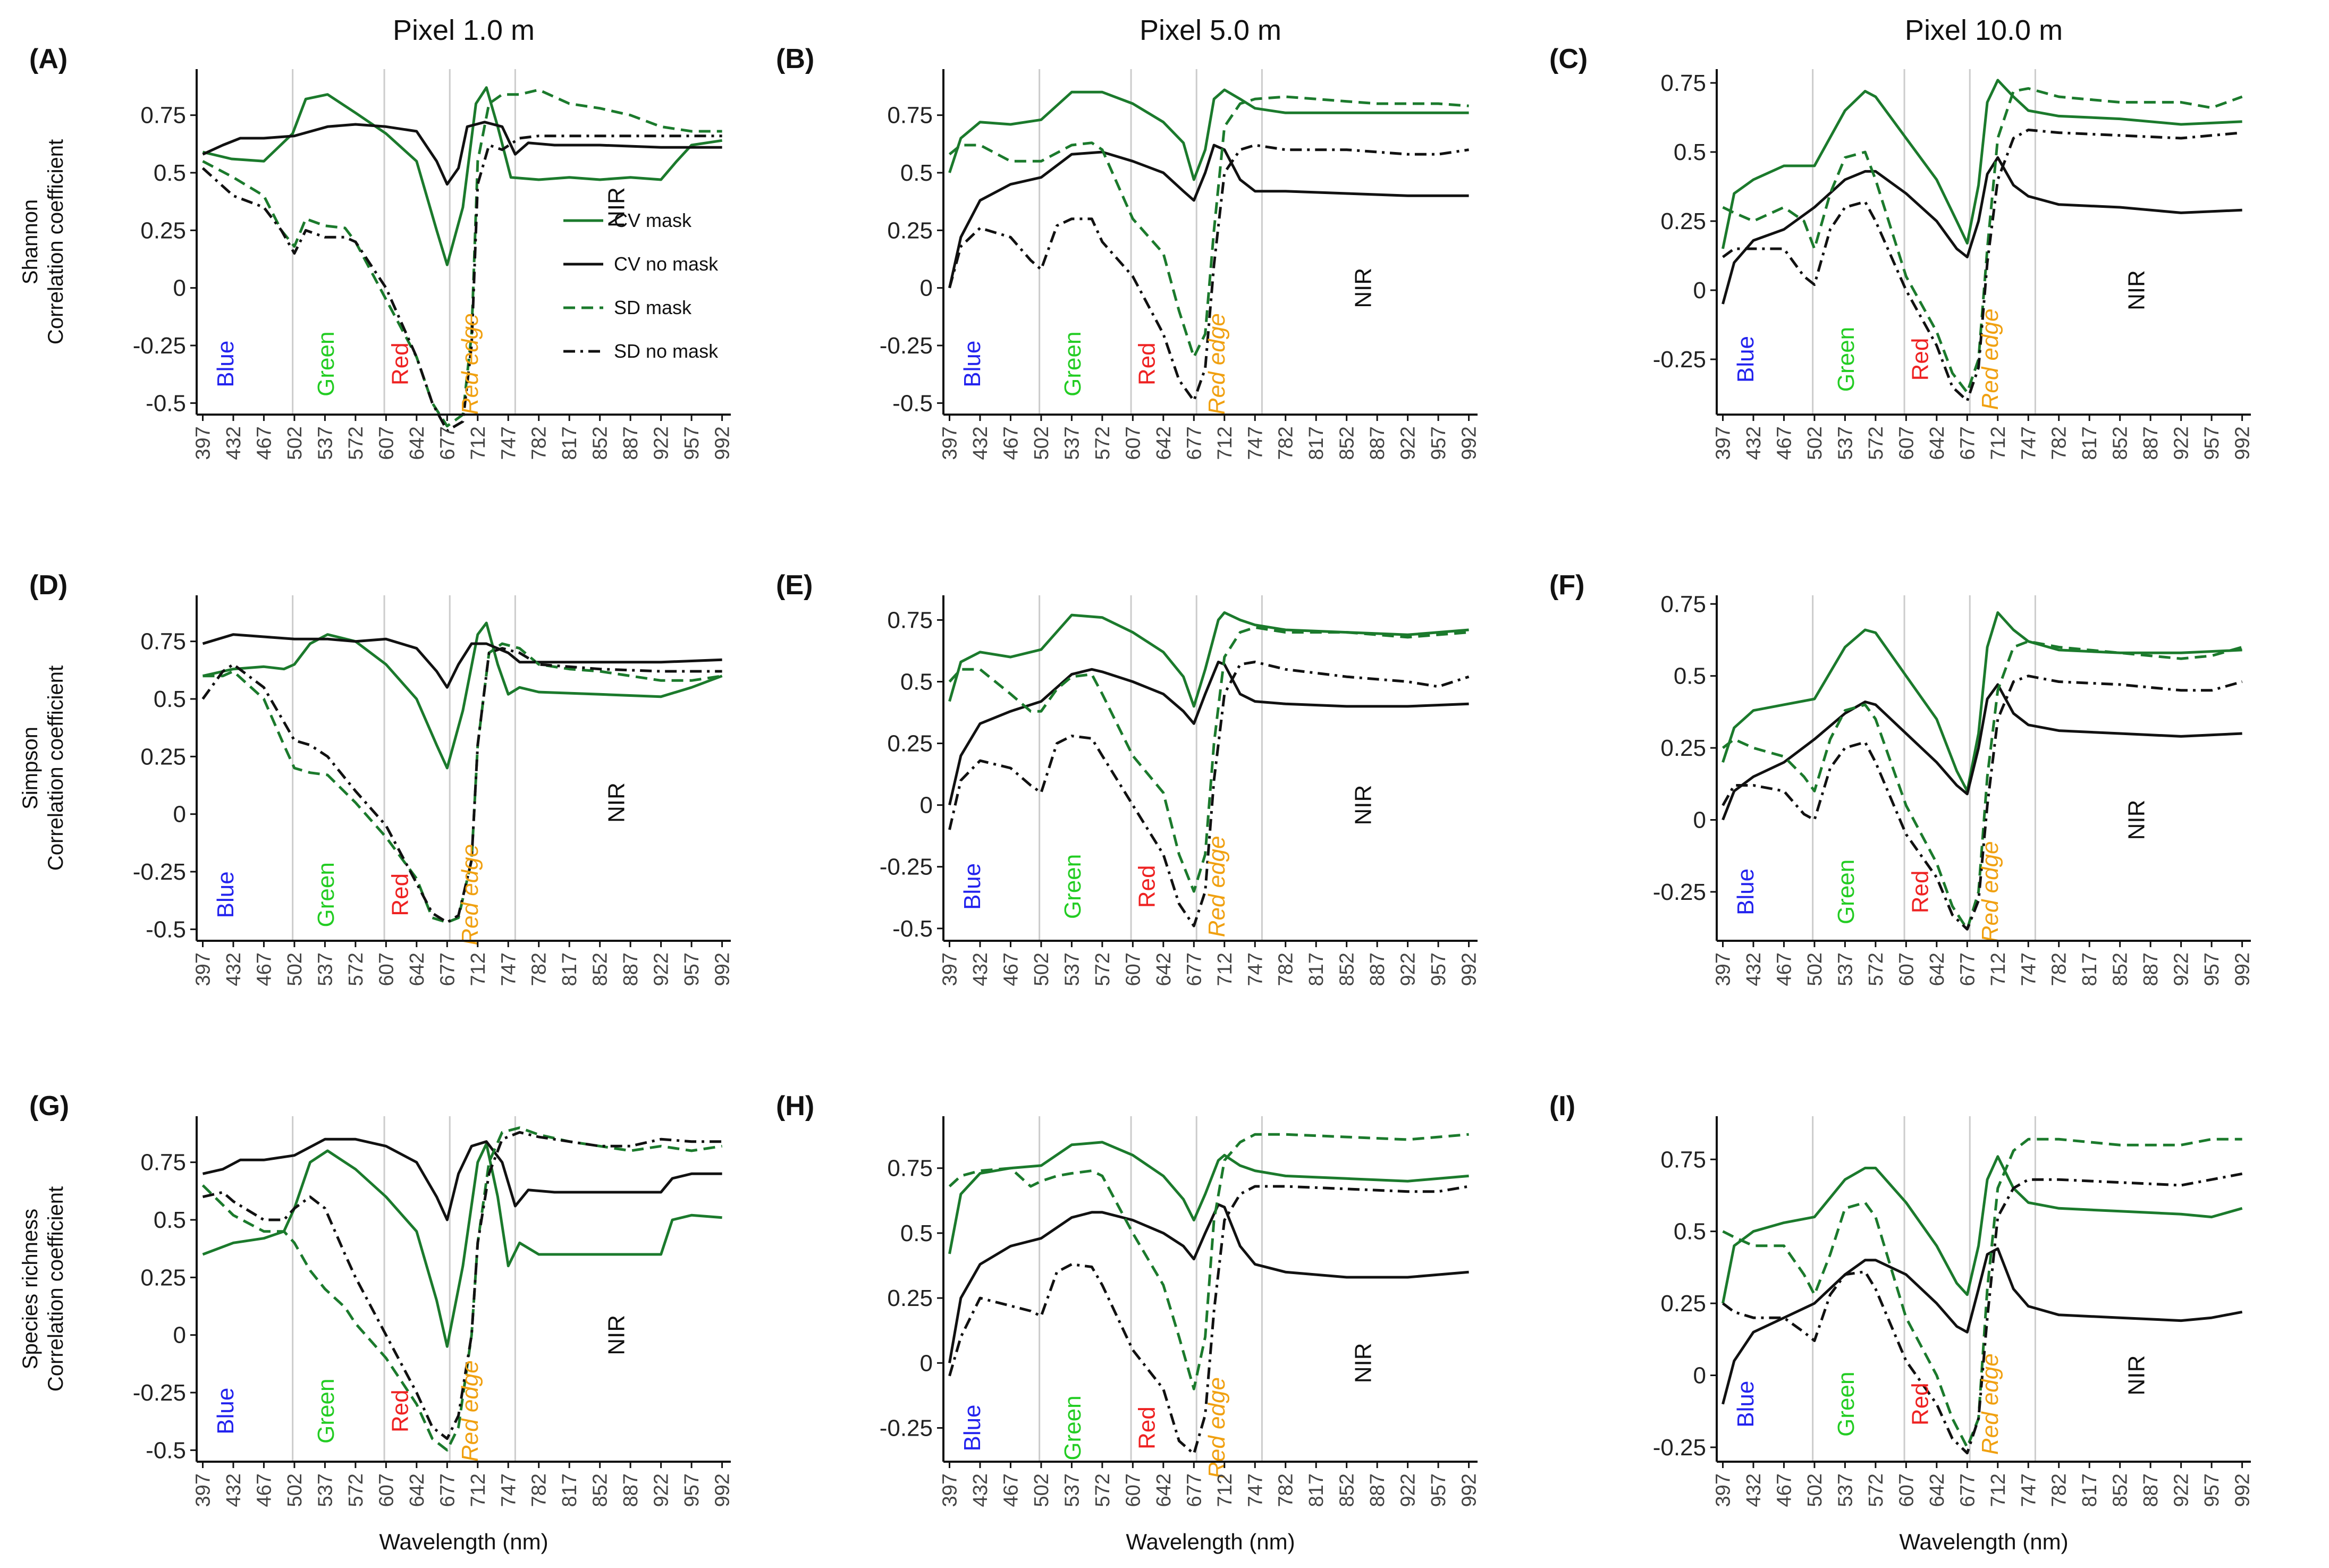 Image resolution: width=2329 pixels, height=1568 pixels. Describe the element at coordinates (1011, 969) in the screenshot. I see `x-tick-label: 467` at that location.